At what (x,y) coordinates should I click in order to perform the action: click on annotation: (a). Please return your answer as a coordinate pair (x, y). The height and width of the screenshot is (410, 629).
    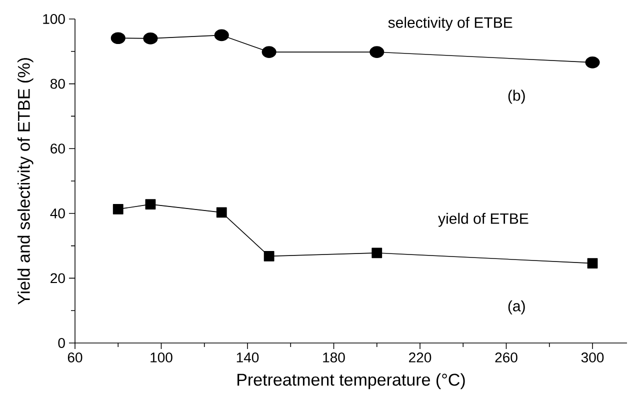
    Looking at the image, I should click on (516, 307).